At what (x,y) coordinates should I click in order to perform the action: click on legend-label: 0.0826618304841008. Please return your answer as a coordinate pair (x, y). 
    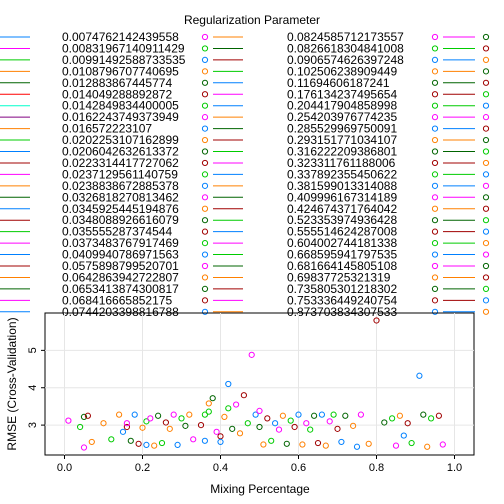
    Looking at the image, I should click on (345, 48).